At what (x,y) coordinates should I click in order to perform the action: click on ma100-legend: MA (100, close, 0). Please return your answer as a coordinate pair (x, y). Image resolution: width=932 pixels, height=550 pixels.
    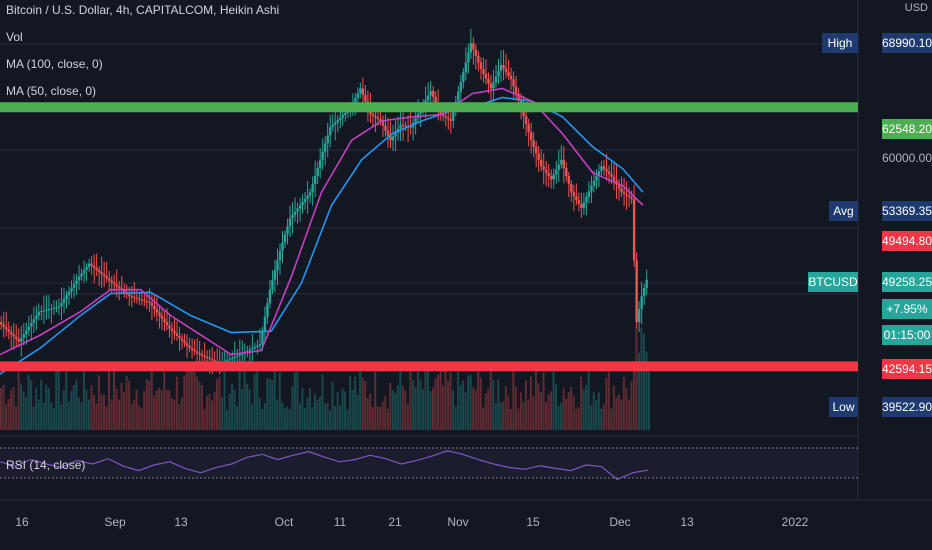
    Looking at the image, I should click on (54, 64).